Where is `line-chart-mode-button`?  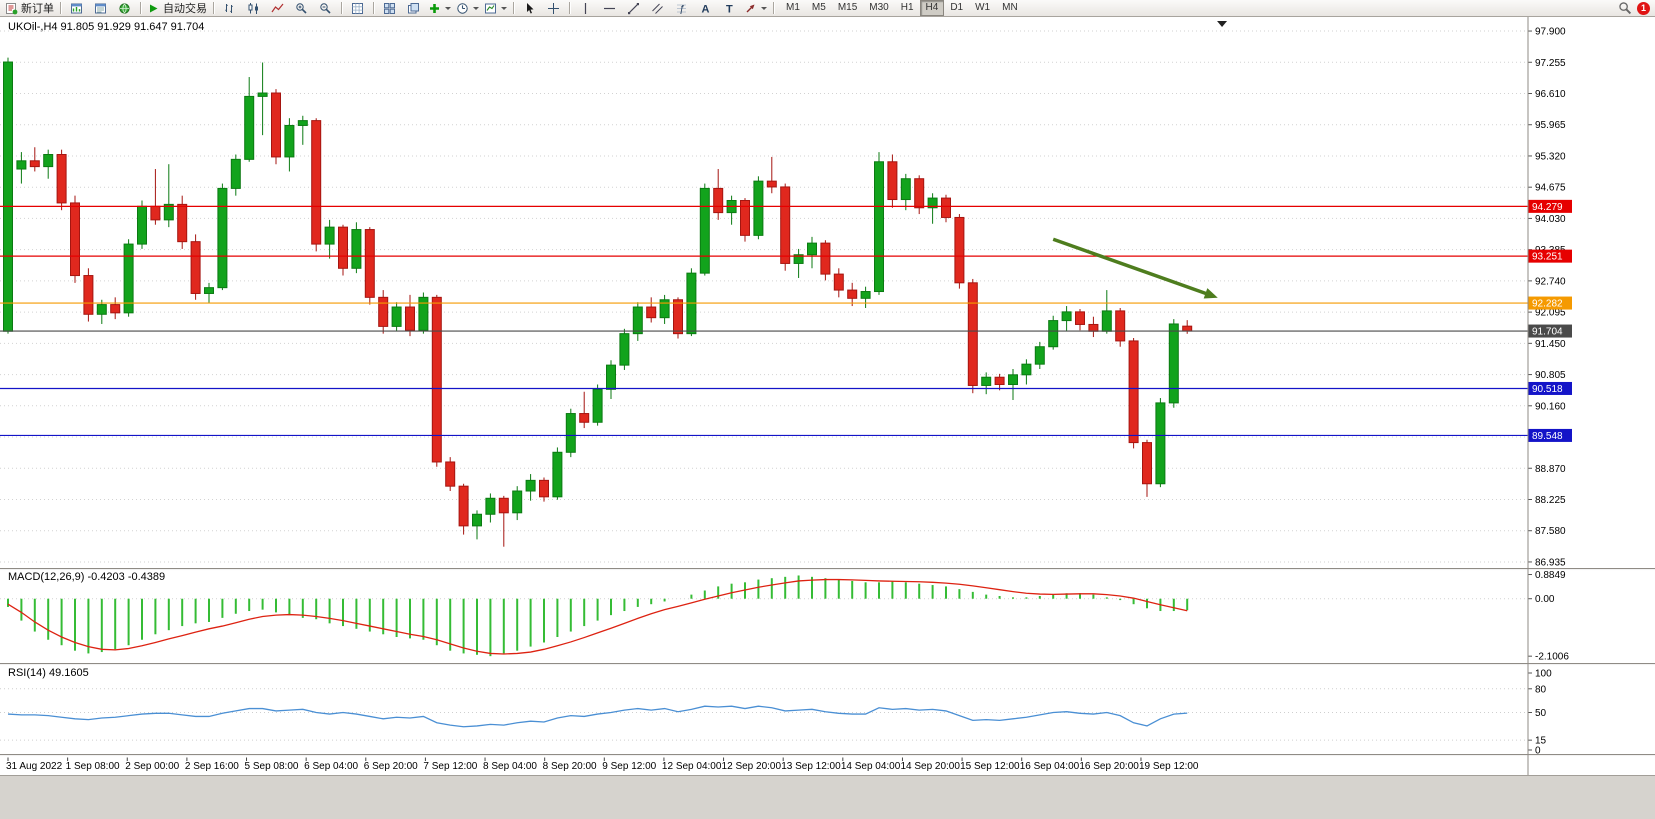 line-chart-mode-button is located at coordinates (277, 8).